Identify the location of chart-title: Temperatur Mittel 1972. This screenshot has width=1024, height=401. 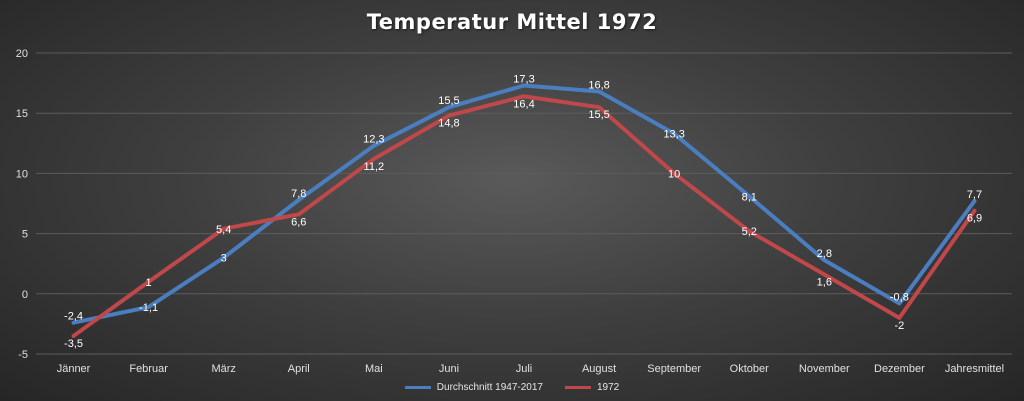
(512, 22).